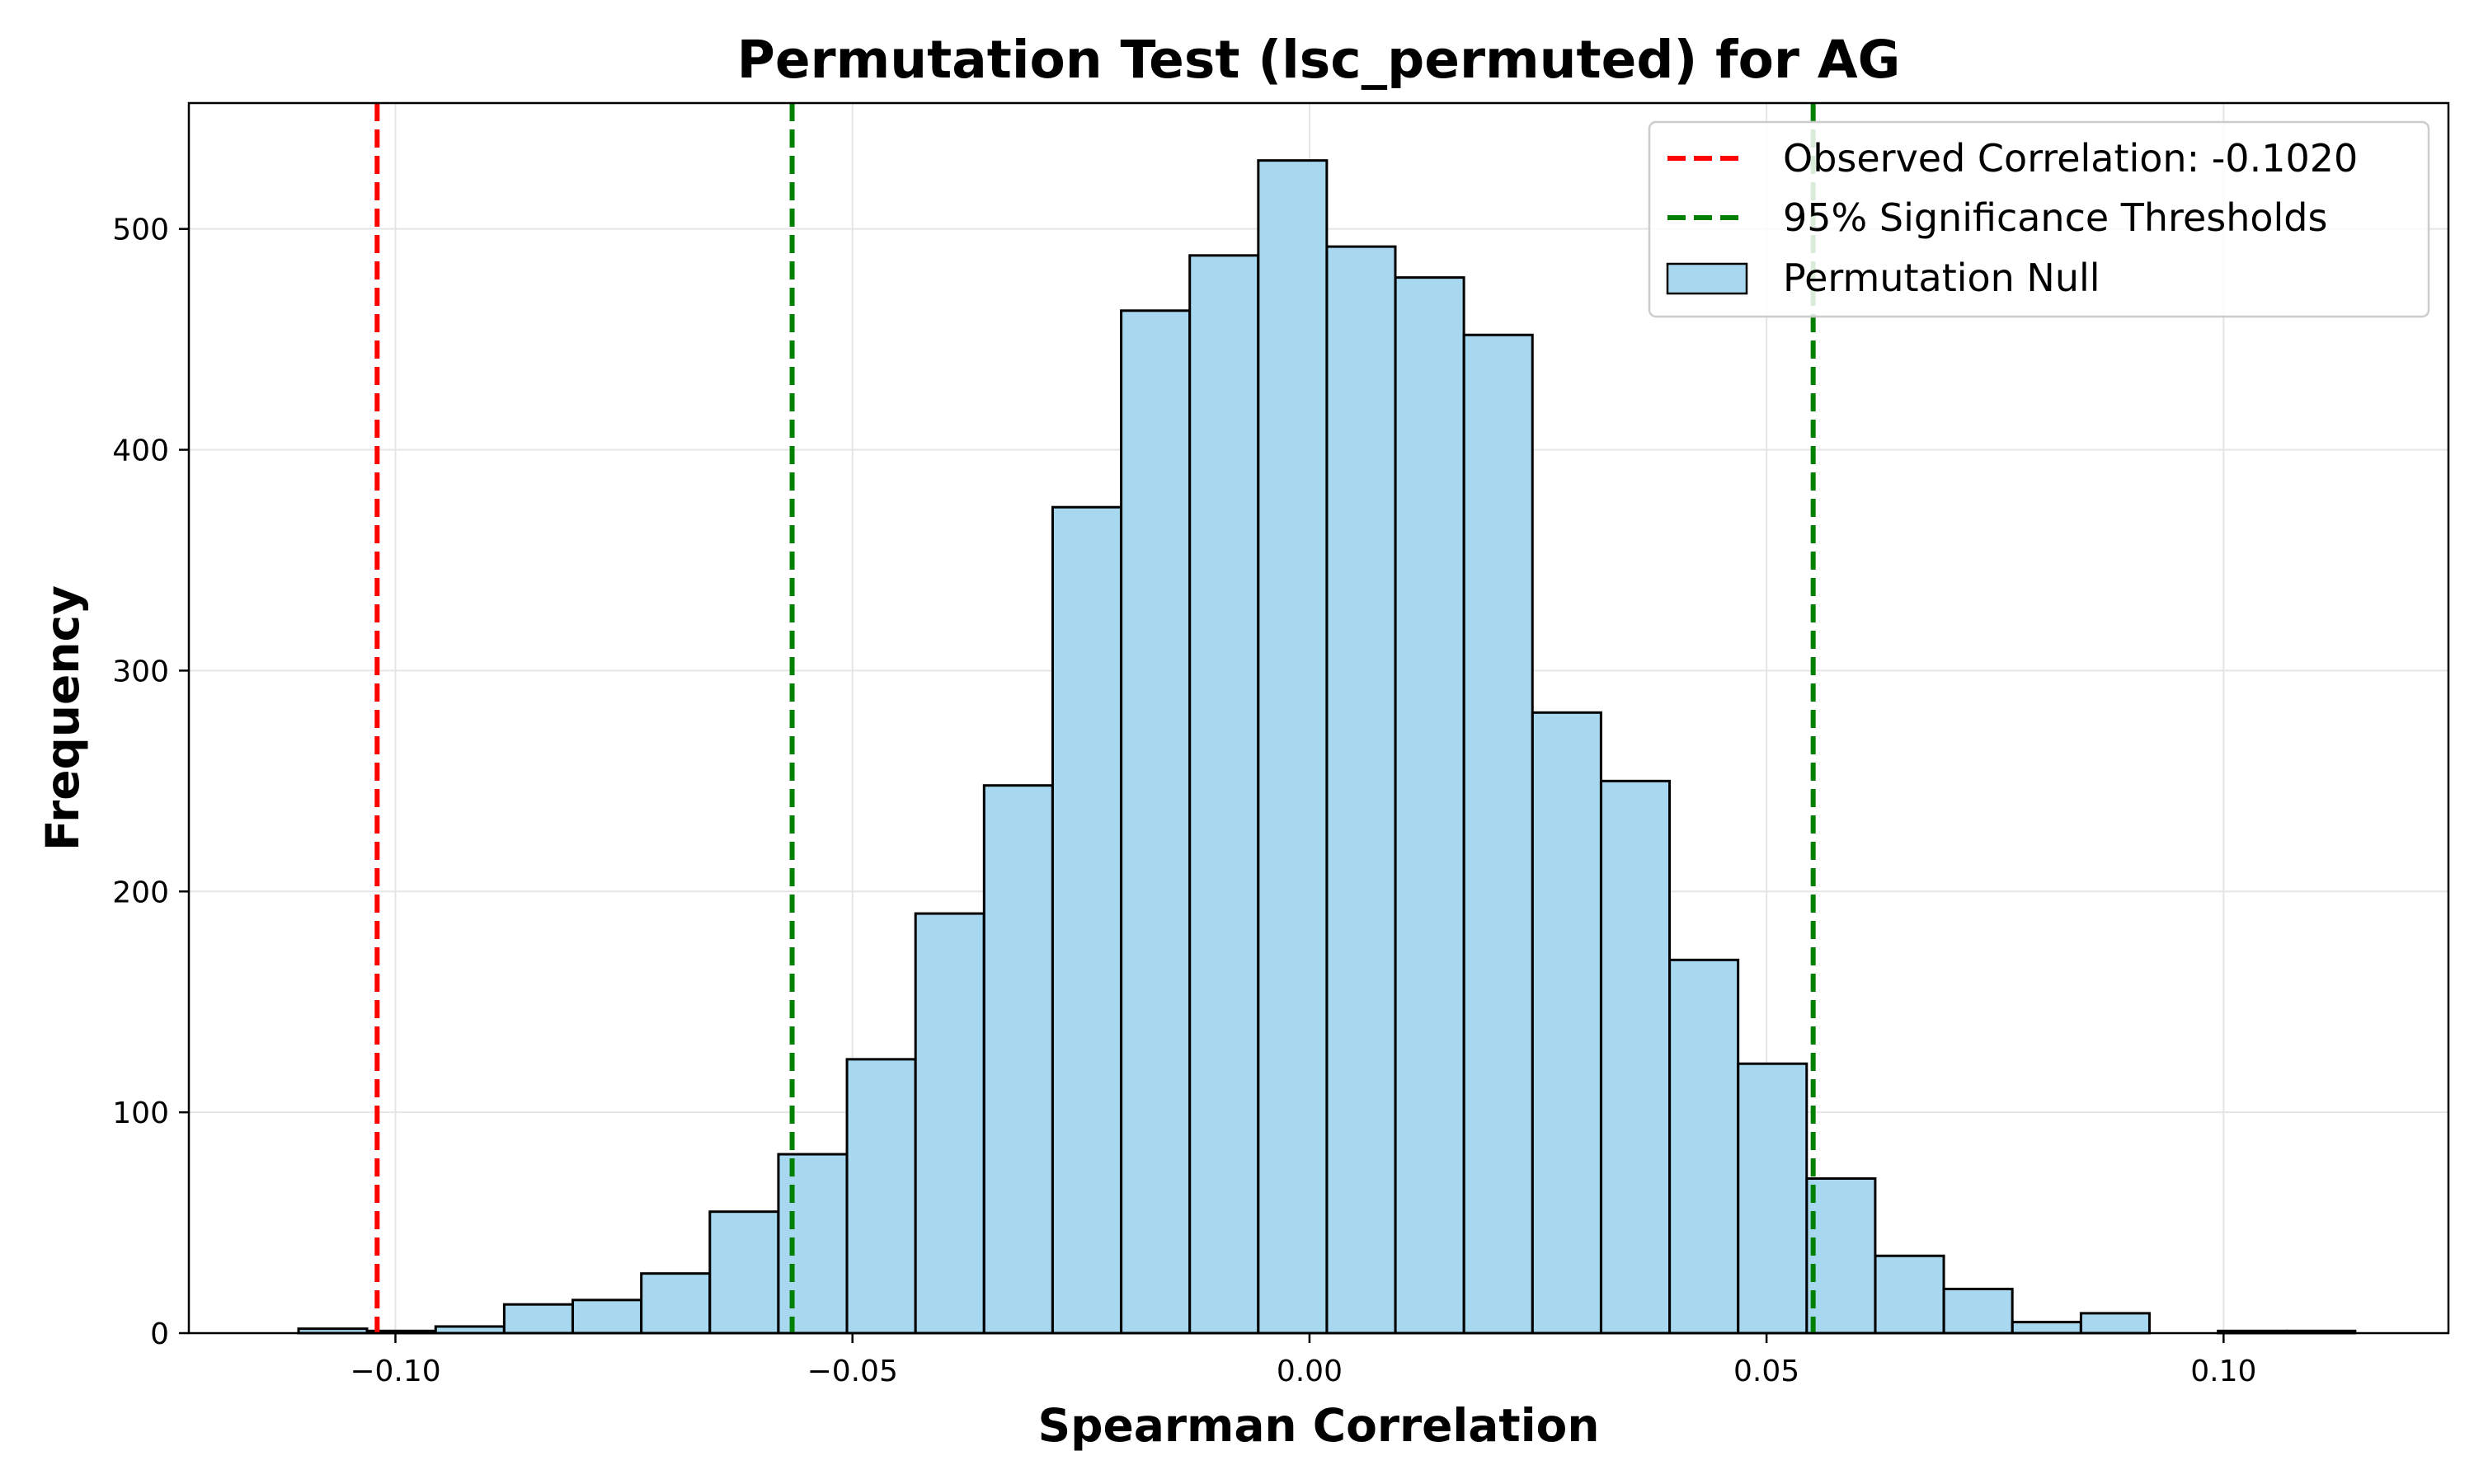 The width and height of the screenshot is (2474, 1484). I want to click on x-tick-label: −0.05, so click(852, 1371).